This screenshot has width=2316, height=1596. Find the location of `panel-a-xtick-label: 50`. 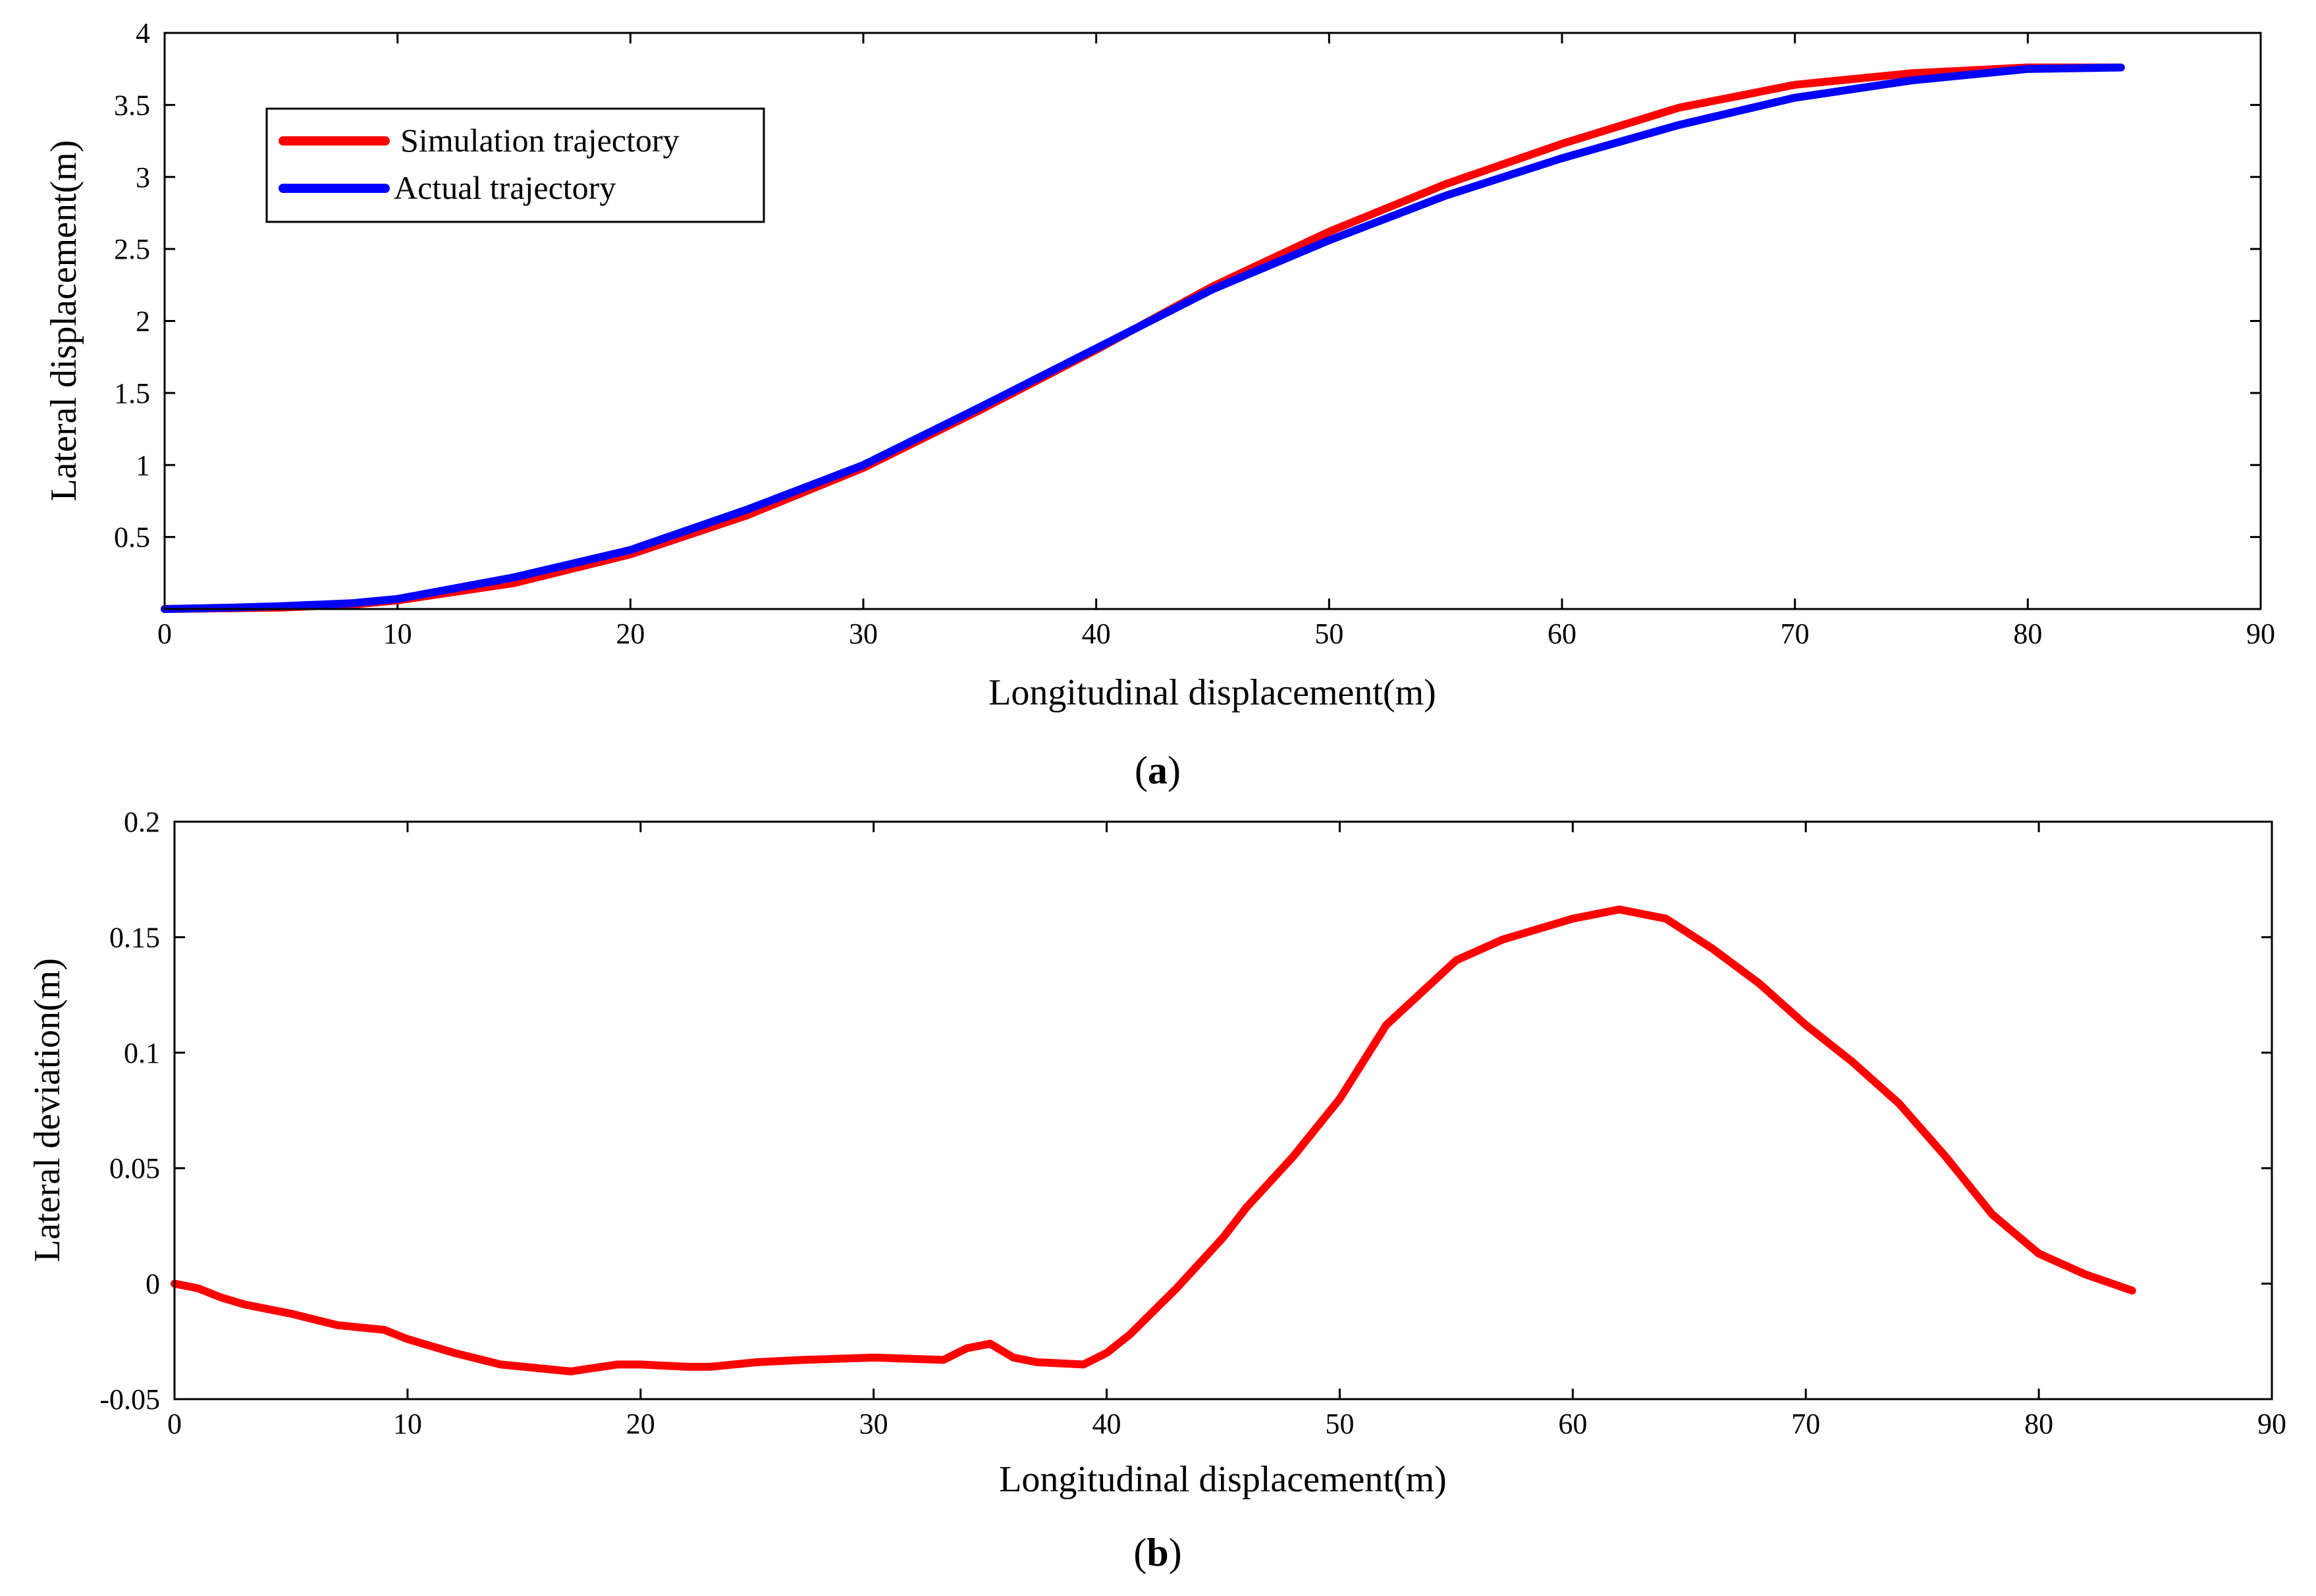

panel-a-xtick-label: 50 is located at coordinates (1328, 634).